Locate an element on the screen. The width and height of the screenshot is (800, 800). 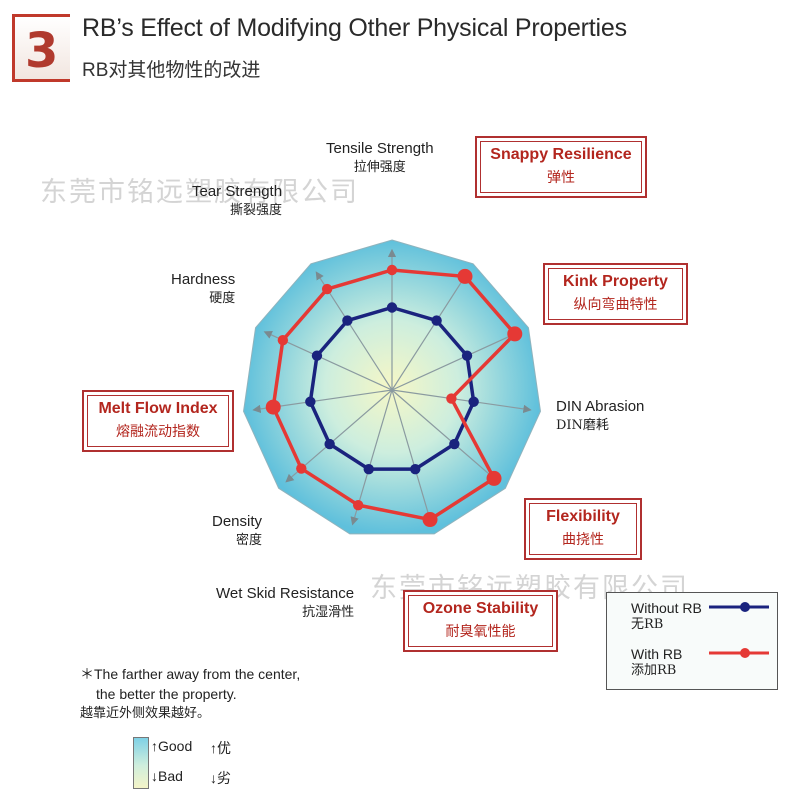
footnote-line-1: ＊The farther away from the center, is located at coordinates (190, 674).